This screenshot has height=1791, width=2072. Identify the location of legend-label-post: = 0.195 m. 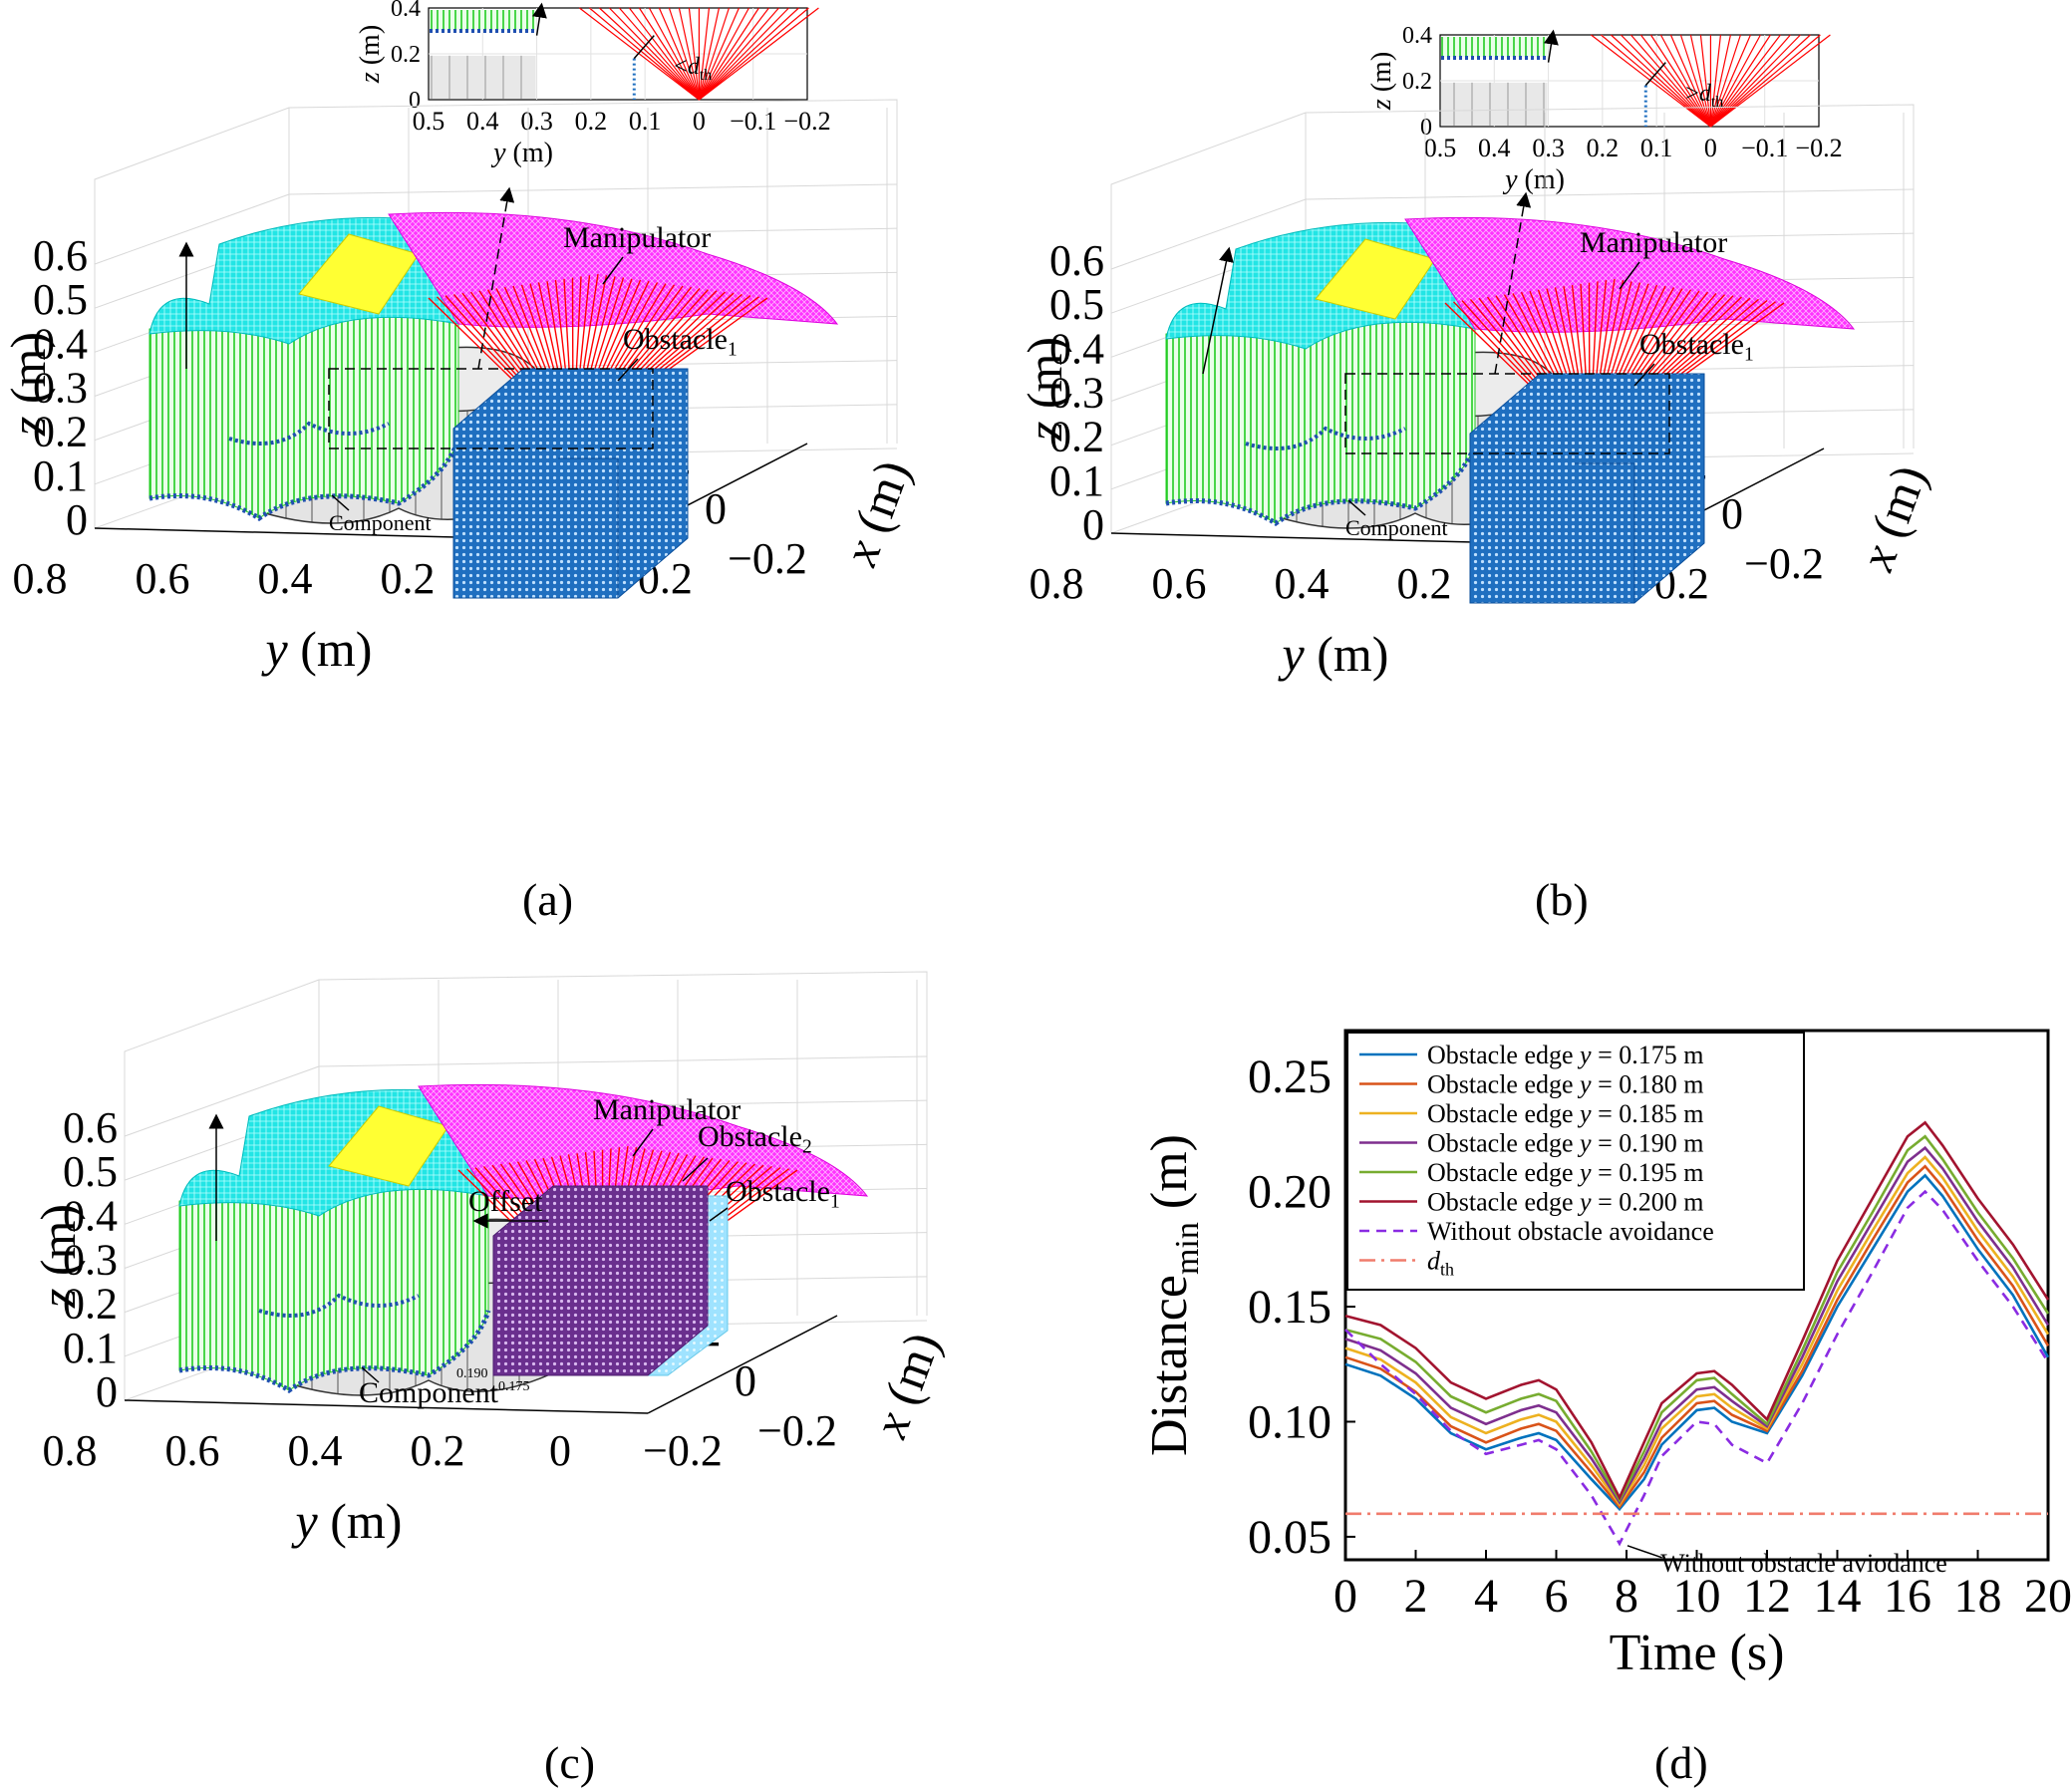
(1648, 1173).